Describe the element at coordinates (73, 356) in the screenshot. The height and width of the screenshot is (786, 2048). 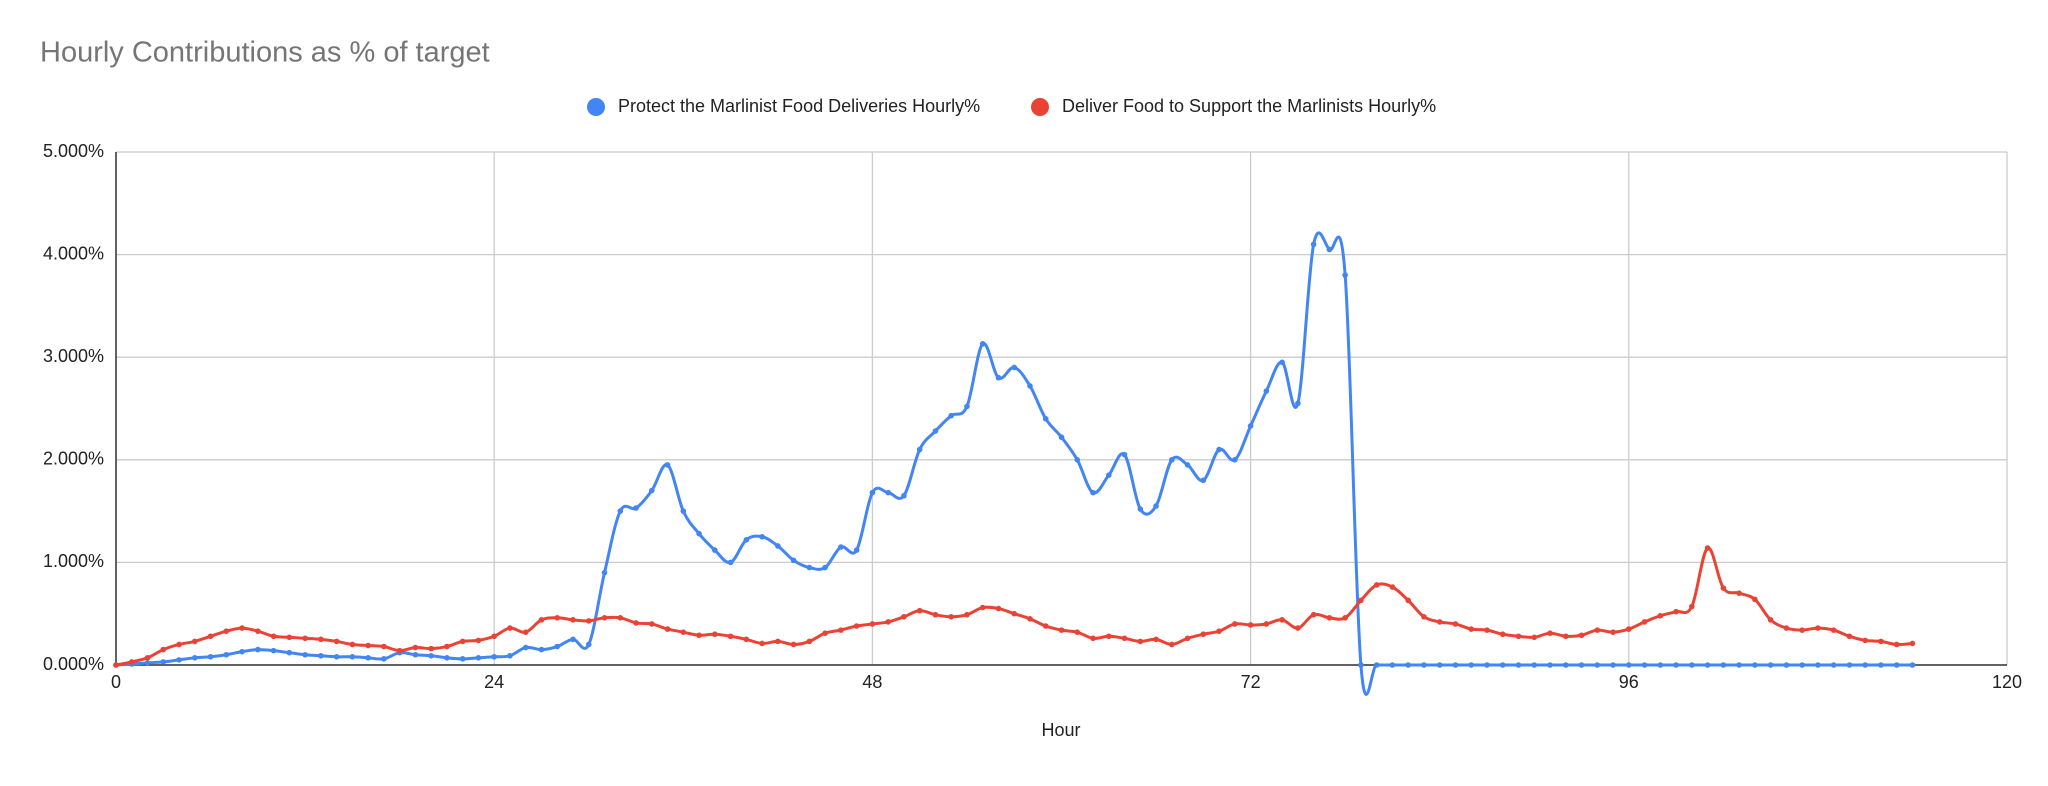
I see `y-tick-label: 3.000%` at that location.